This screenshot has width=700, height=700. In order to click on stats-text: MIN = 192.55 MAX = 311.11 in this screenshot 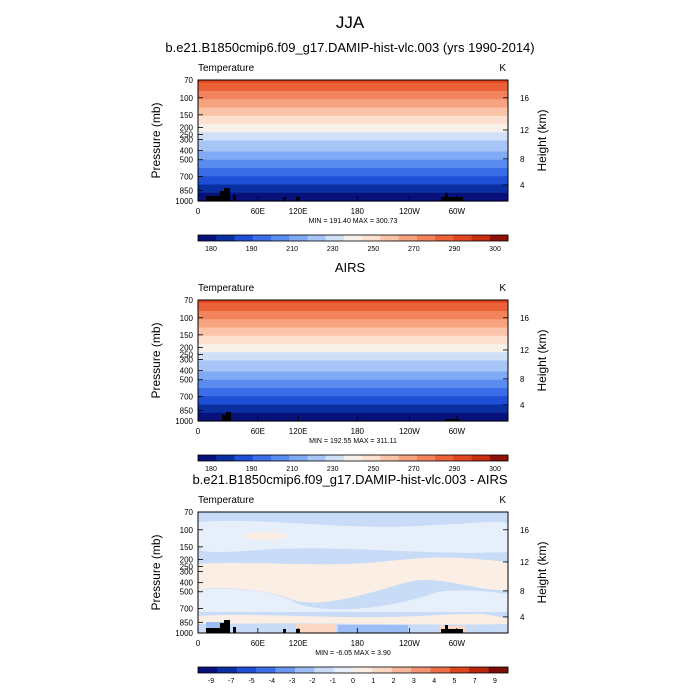, I will do `click(353, 441)`.